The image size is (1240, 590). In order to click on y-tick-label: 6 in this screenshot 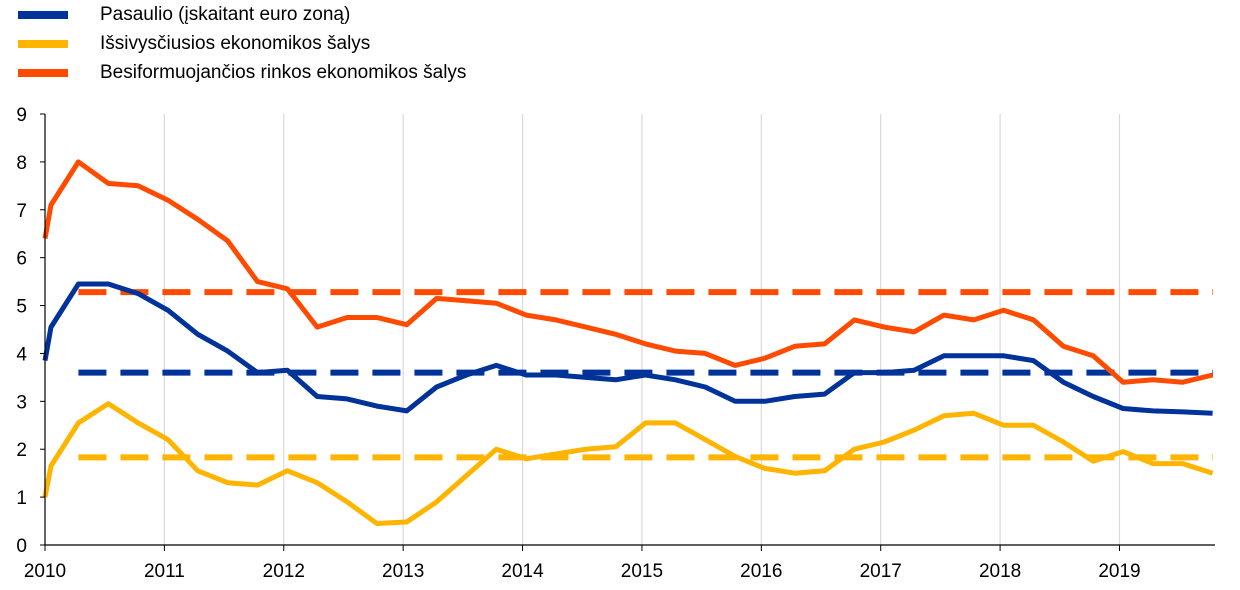, I will do `click(21, 259)`.